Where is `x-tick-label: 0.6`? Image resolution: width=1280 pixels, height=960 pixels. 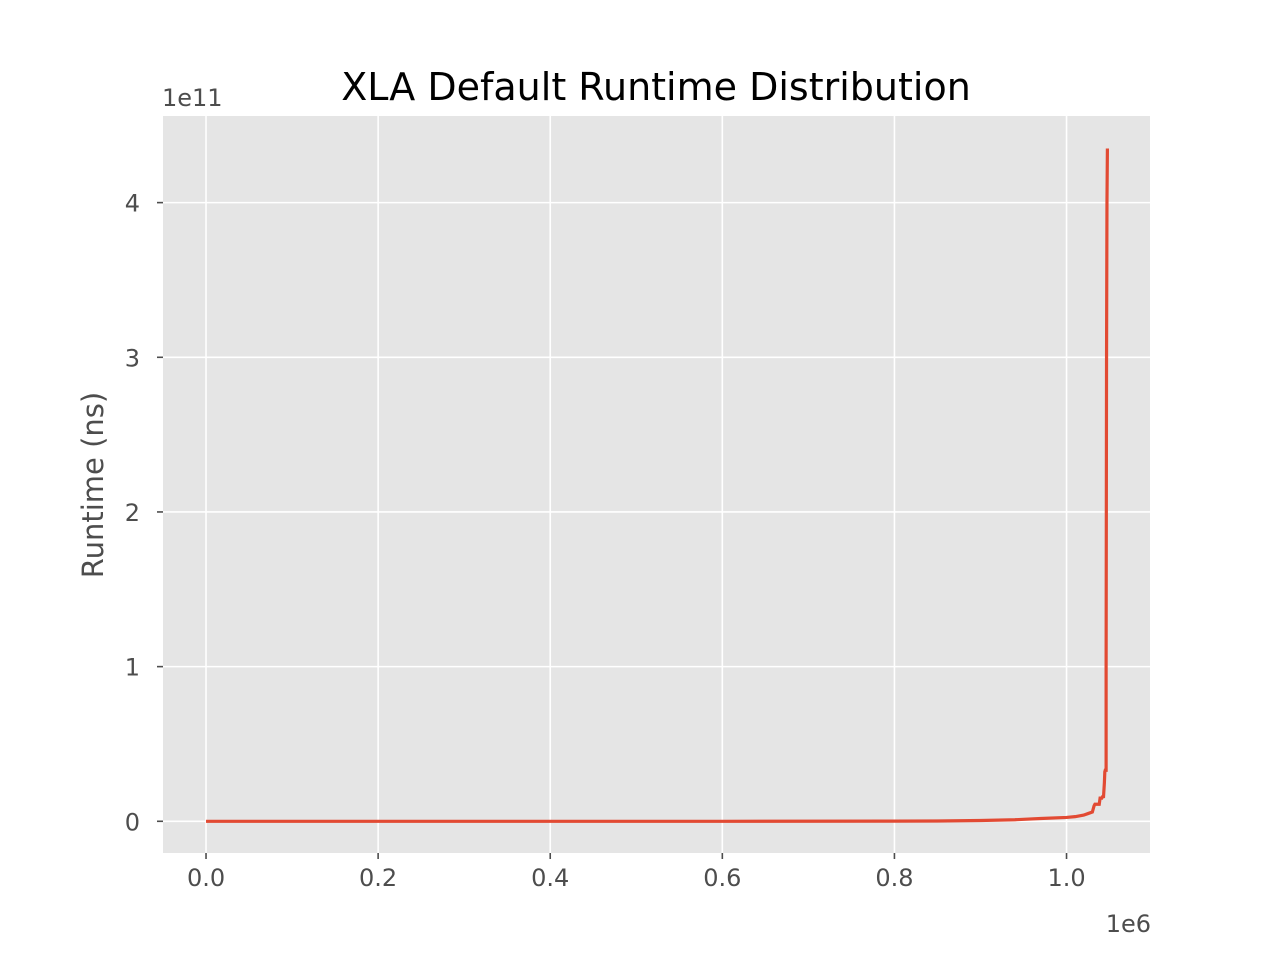 x-tick-label: 0.6 is located at coordinates (722, 878).